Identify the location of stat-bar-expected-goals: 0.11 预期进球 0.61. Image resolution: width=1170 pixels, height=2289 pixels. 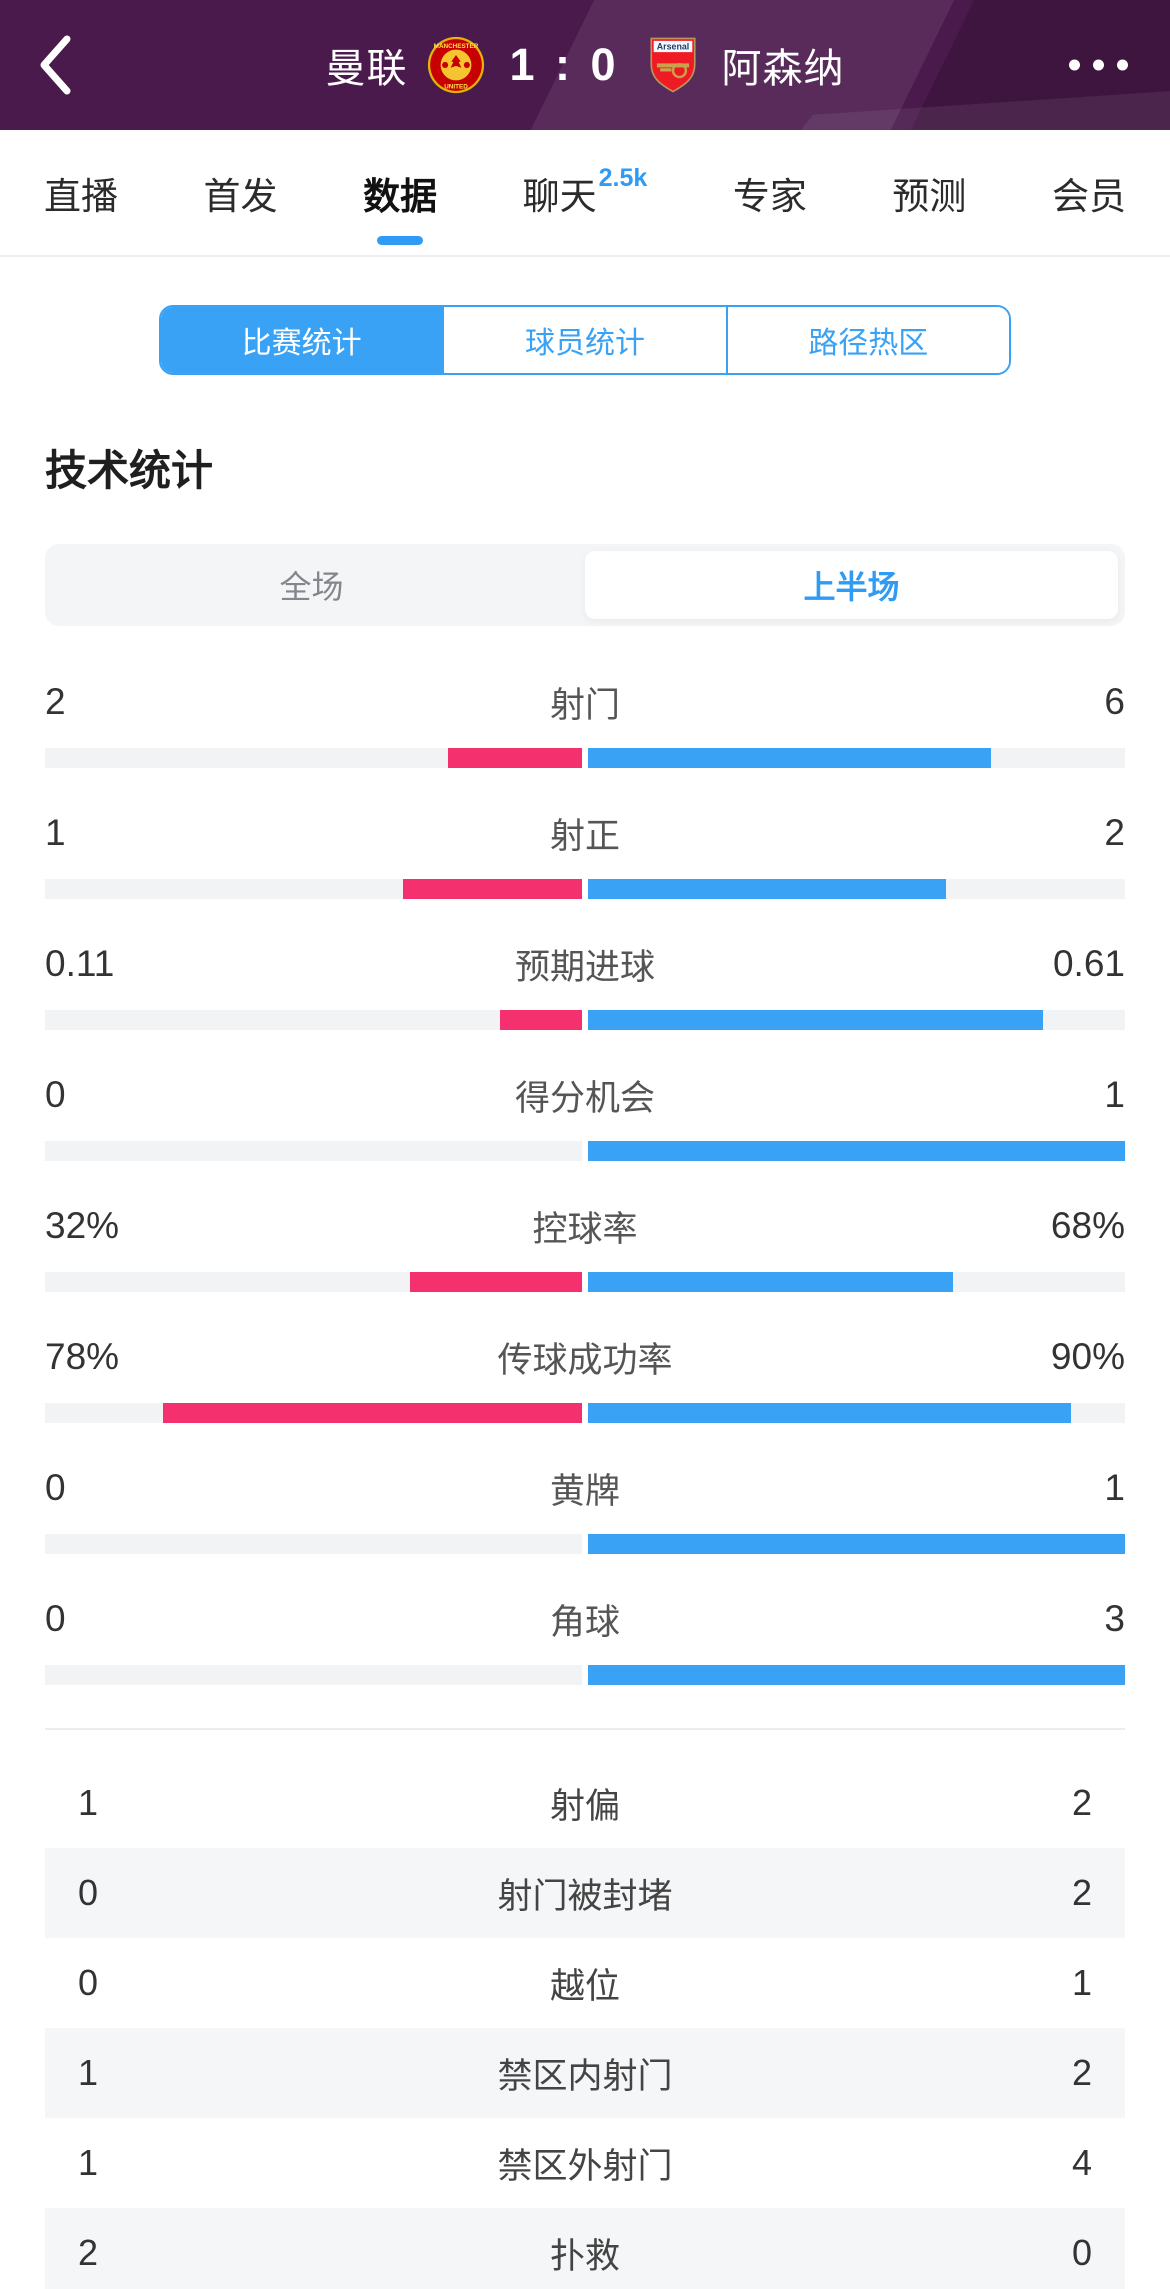
(585, 986).